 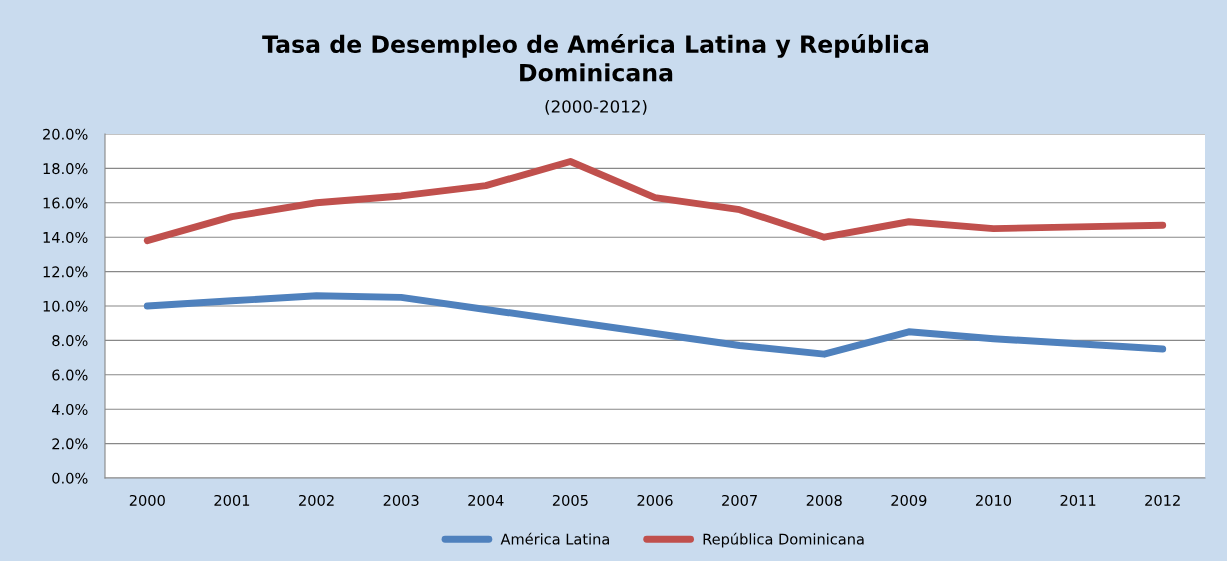 I want to click on x-tick-label: 2003, so click(x=401, y=500).